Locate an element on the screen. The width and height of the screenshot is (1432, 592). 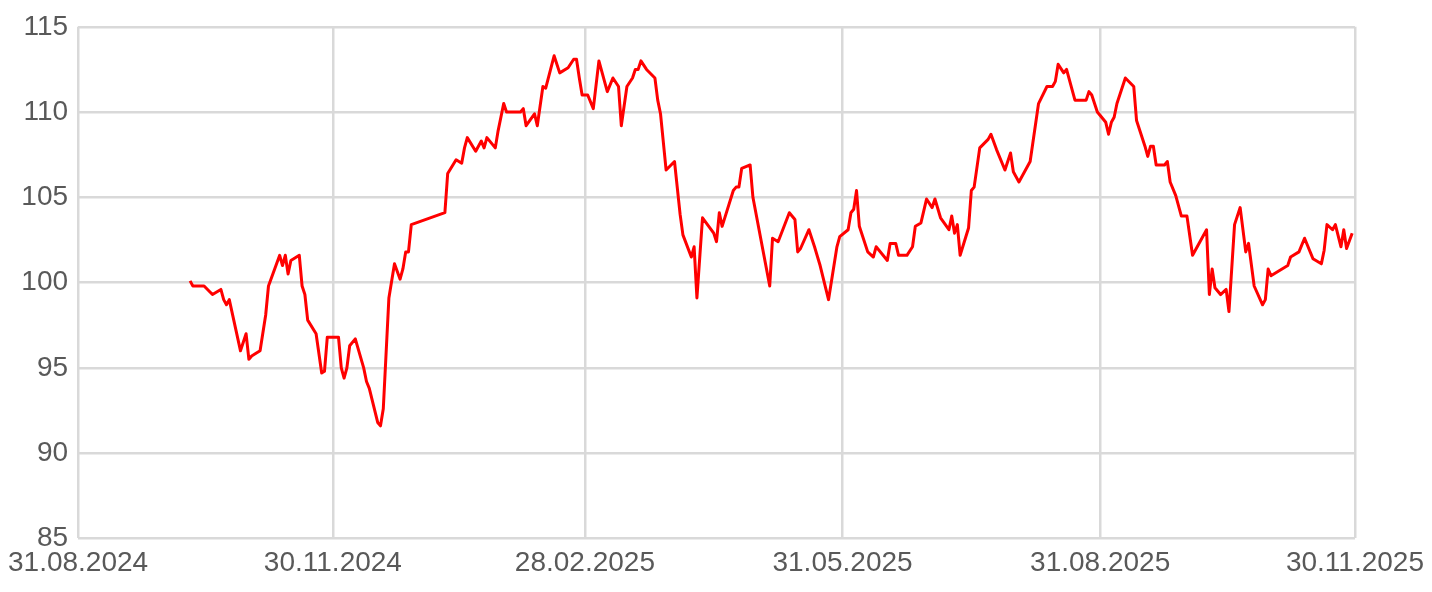
x-tick-label: 30.11.2024 is located at coordinates (332, 561).